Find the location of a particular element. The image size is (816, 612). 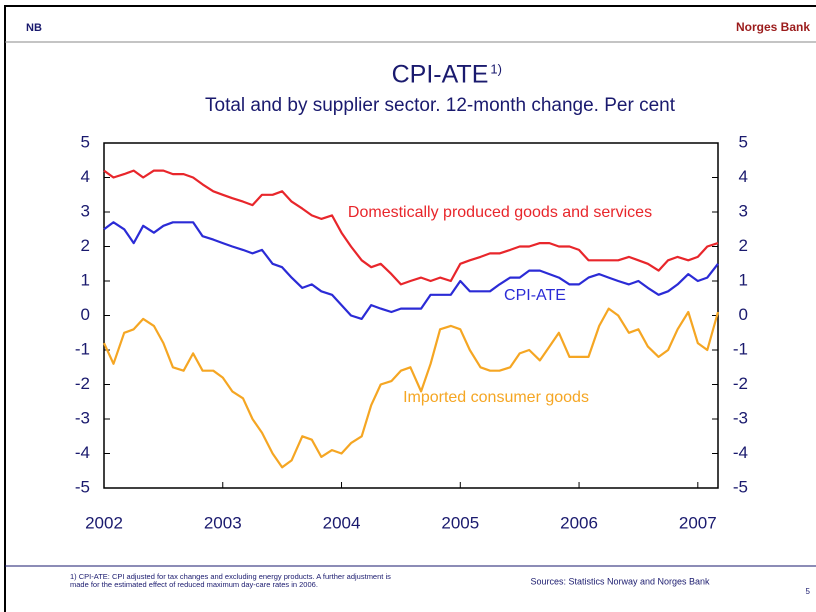

y-tick-label: 1 is located at coordinates (85, 279).